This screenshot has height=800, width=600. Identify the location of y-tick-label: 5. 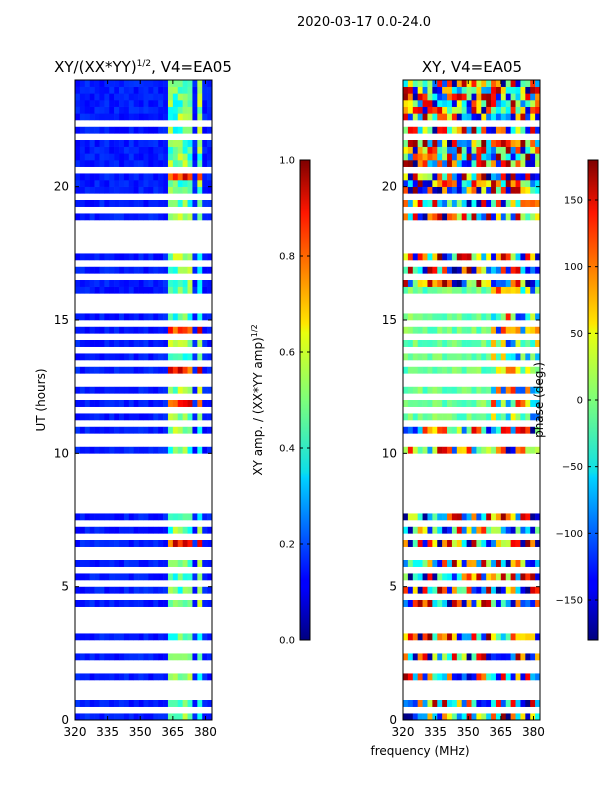
(393, 587).